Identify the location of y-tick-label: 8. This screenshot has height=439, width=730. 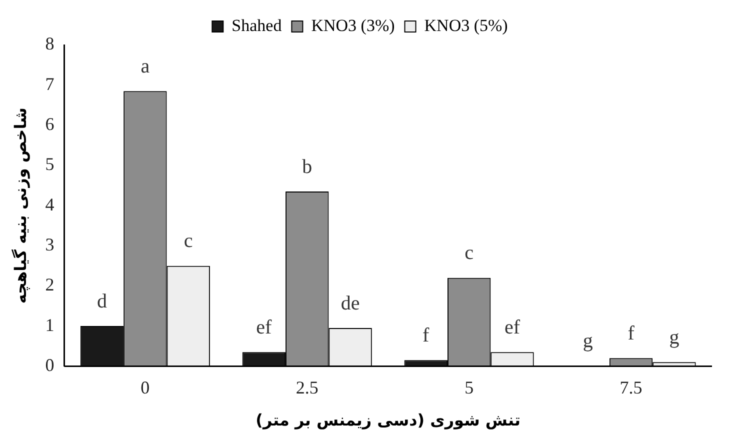
(49, 44).